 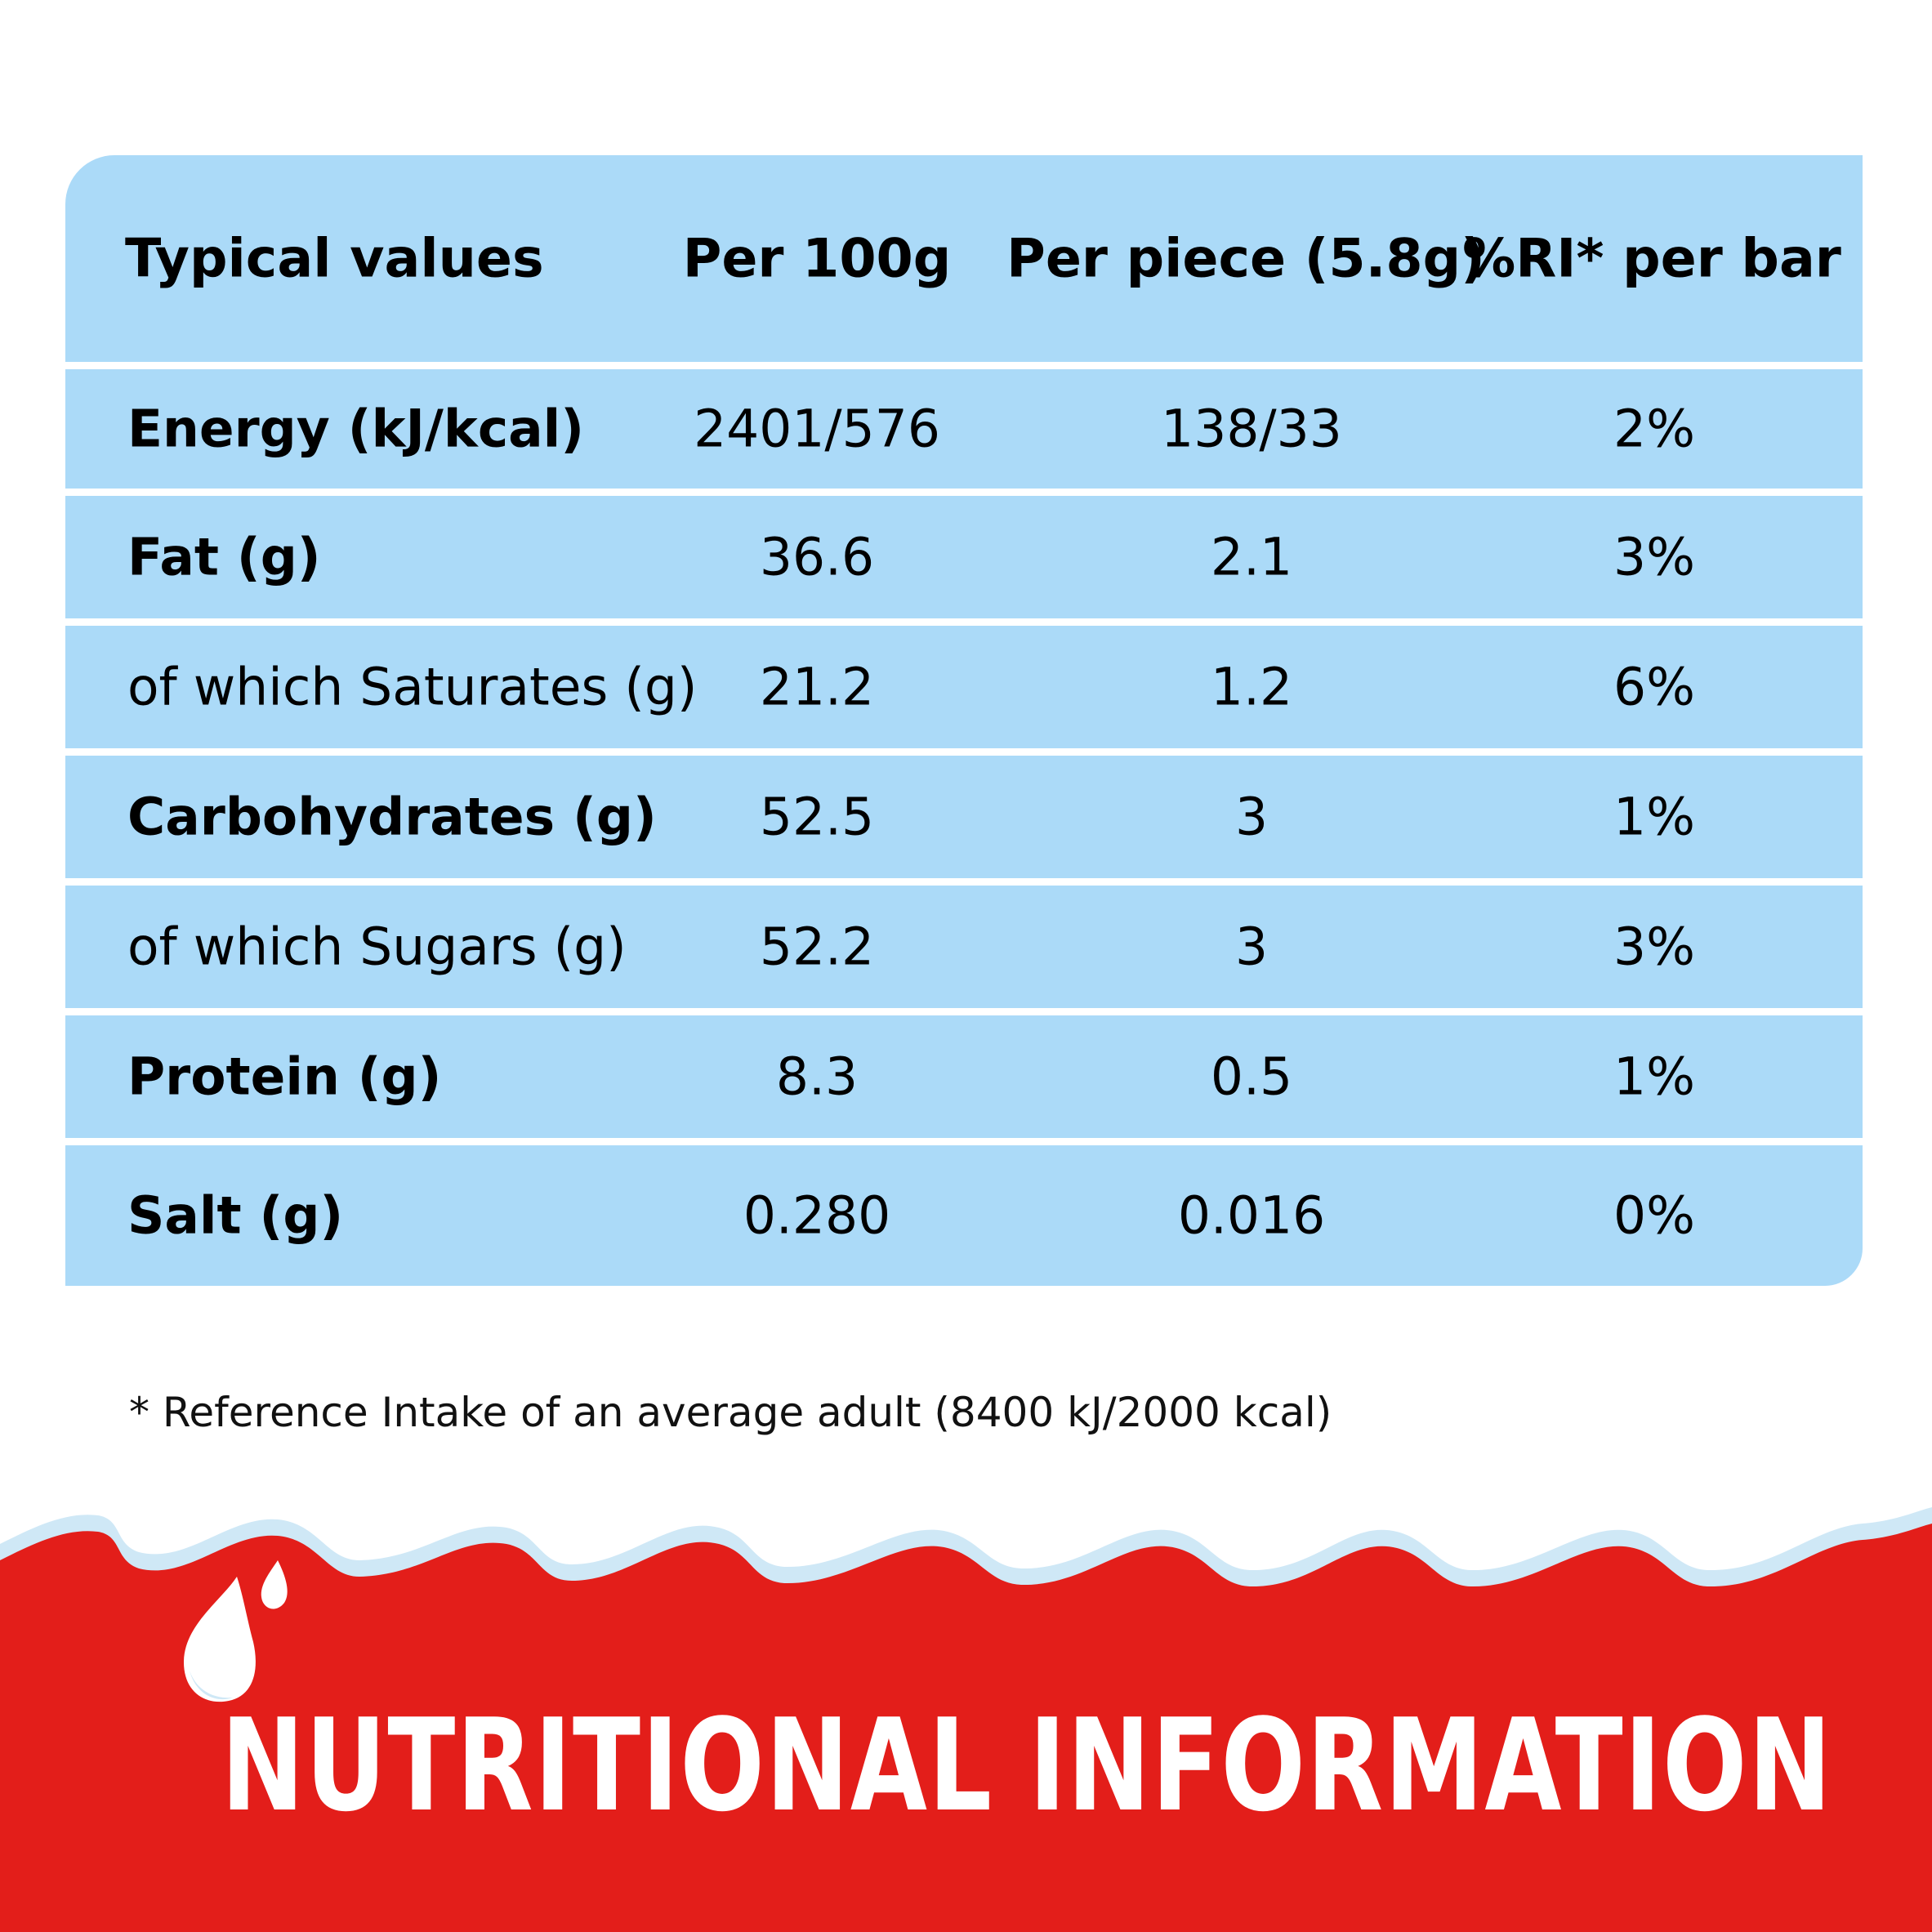 What do you see at coordinates (964, 1215) in the screenshot?
I see `table-row: Salt (g) 0.280 0.016 0%` at bounding box center [964, 1215].